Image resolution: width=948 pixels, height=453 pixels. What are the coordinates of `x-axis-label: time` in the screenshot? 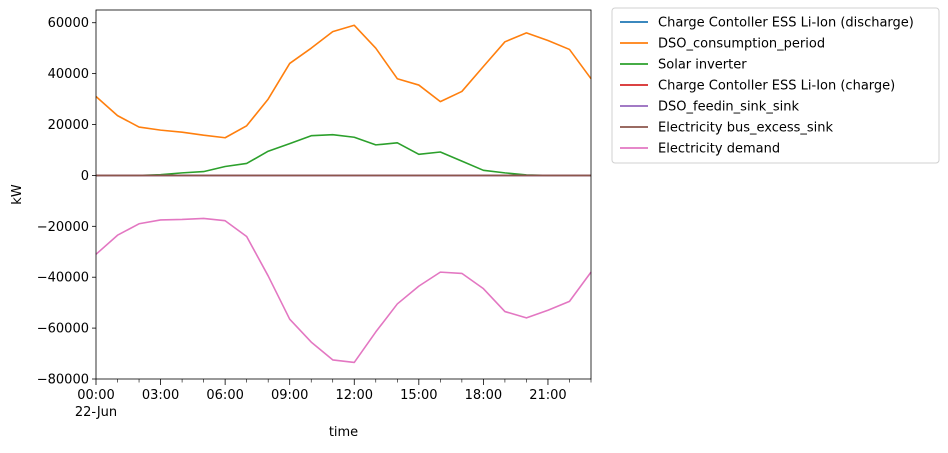 It's located at (343, 432).